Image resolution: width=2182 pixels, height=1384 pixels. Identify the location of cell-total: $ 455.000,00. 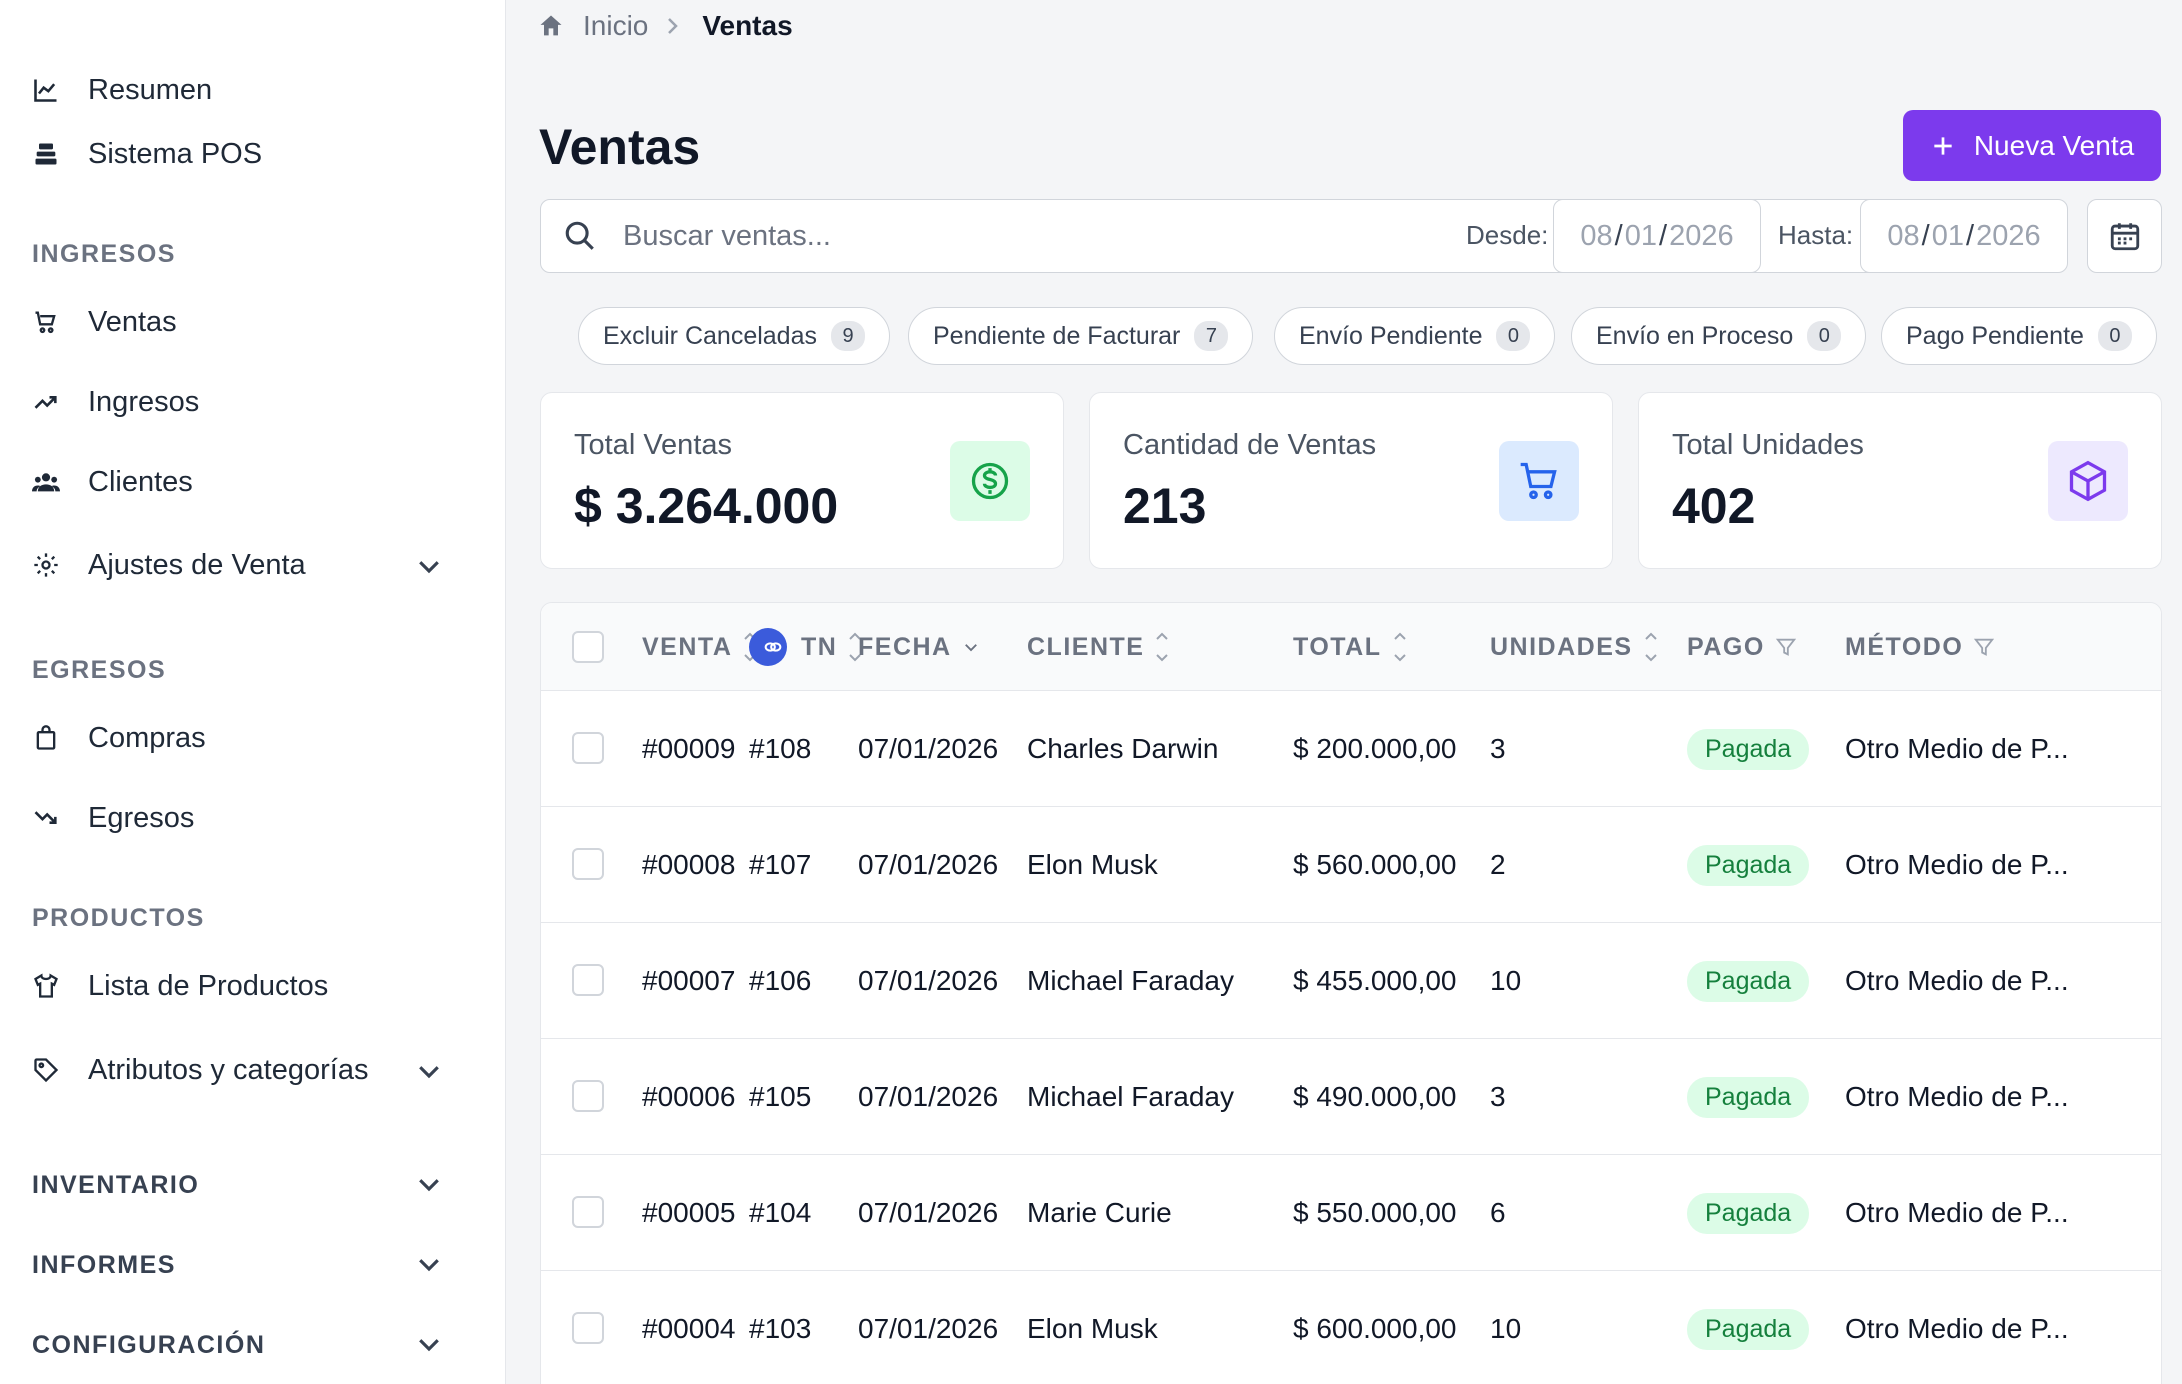
(1375, 980).